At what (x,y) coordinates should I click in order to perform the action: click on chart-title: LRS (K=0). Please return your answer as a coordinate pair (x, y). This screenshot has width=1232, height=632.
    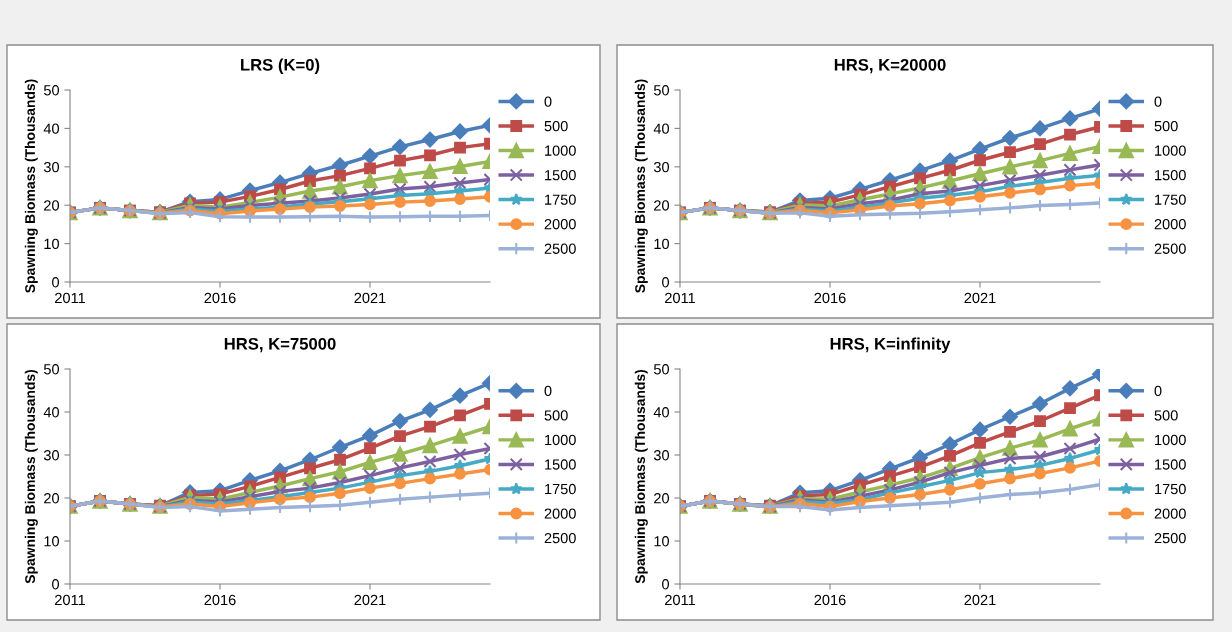
    Looking at the image, I should click on (280, 66).